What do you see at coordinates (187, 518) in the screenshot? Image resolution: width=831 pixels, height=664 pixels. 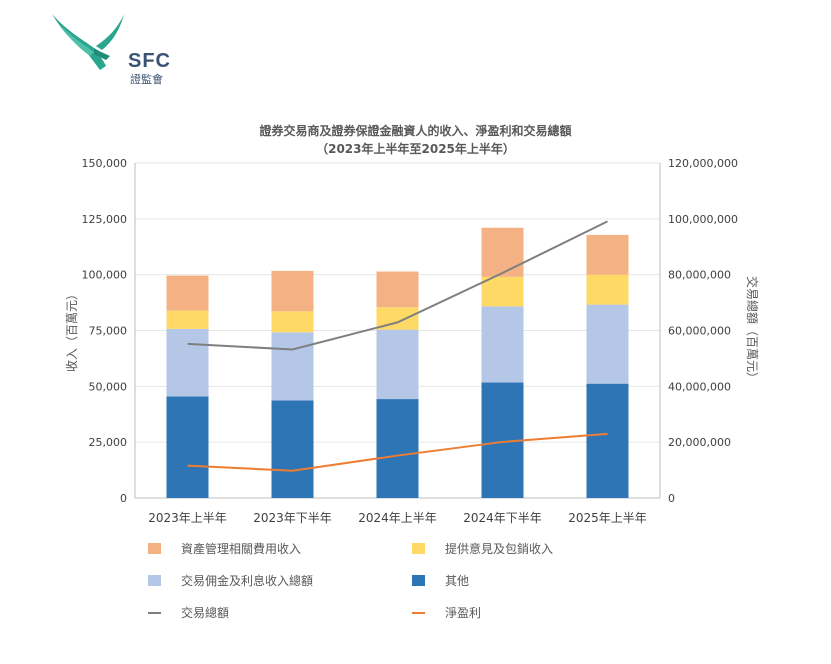 I see `x-tick-label: 2023年上半年` at bounding box center [187, 518].